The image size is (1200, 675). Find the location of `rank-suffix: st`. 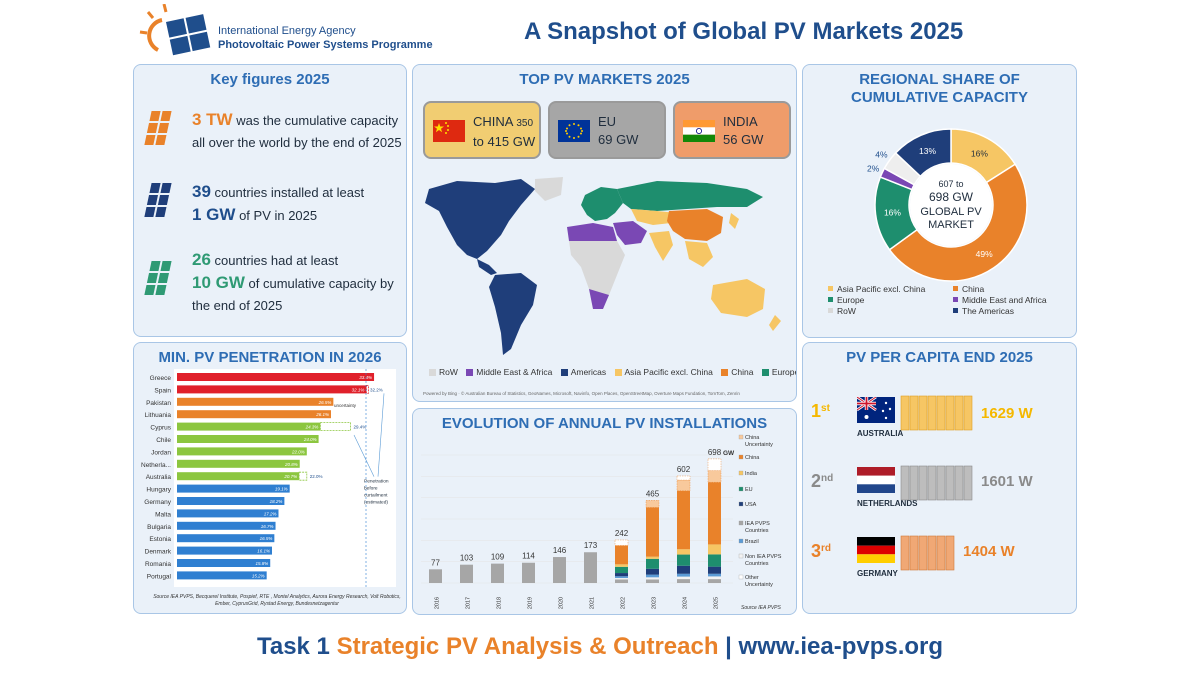

rank-suffix: st is located at coordinates (825, 408).